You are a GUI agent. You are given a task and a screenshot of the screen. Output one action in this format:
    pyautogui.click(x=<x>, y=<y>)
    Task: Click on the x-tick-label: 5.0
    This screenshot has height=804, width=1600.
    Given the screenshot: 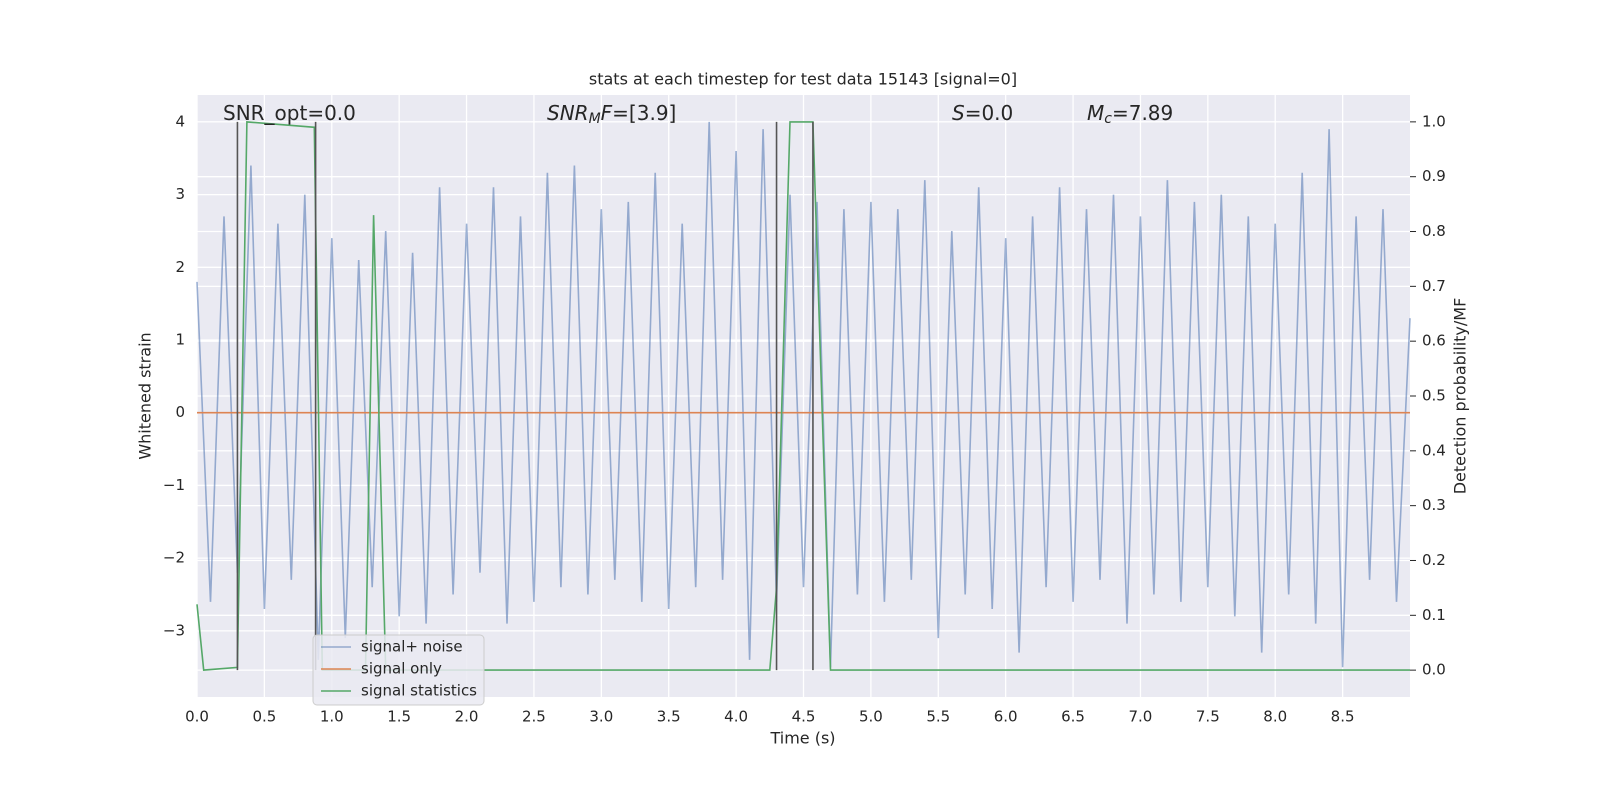 What is the action you would take?
    pyautogui.click(x=871, y=717)
    